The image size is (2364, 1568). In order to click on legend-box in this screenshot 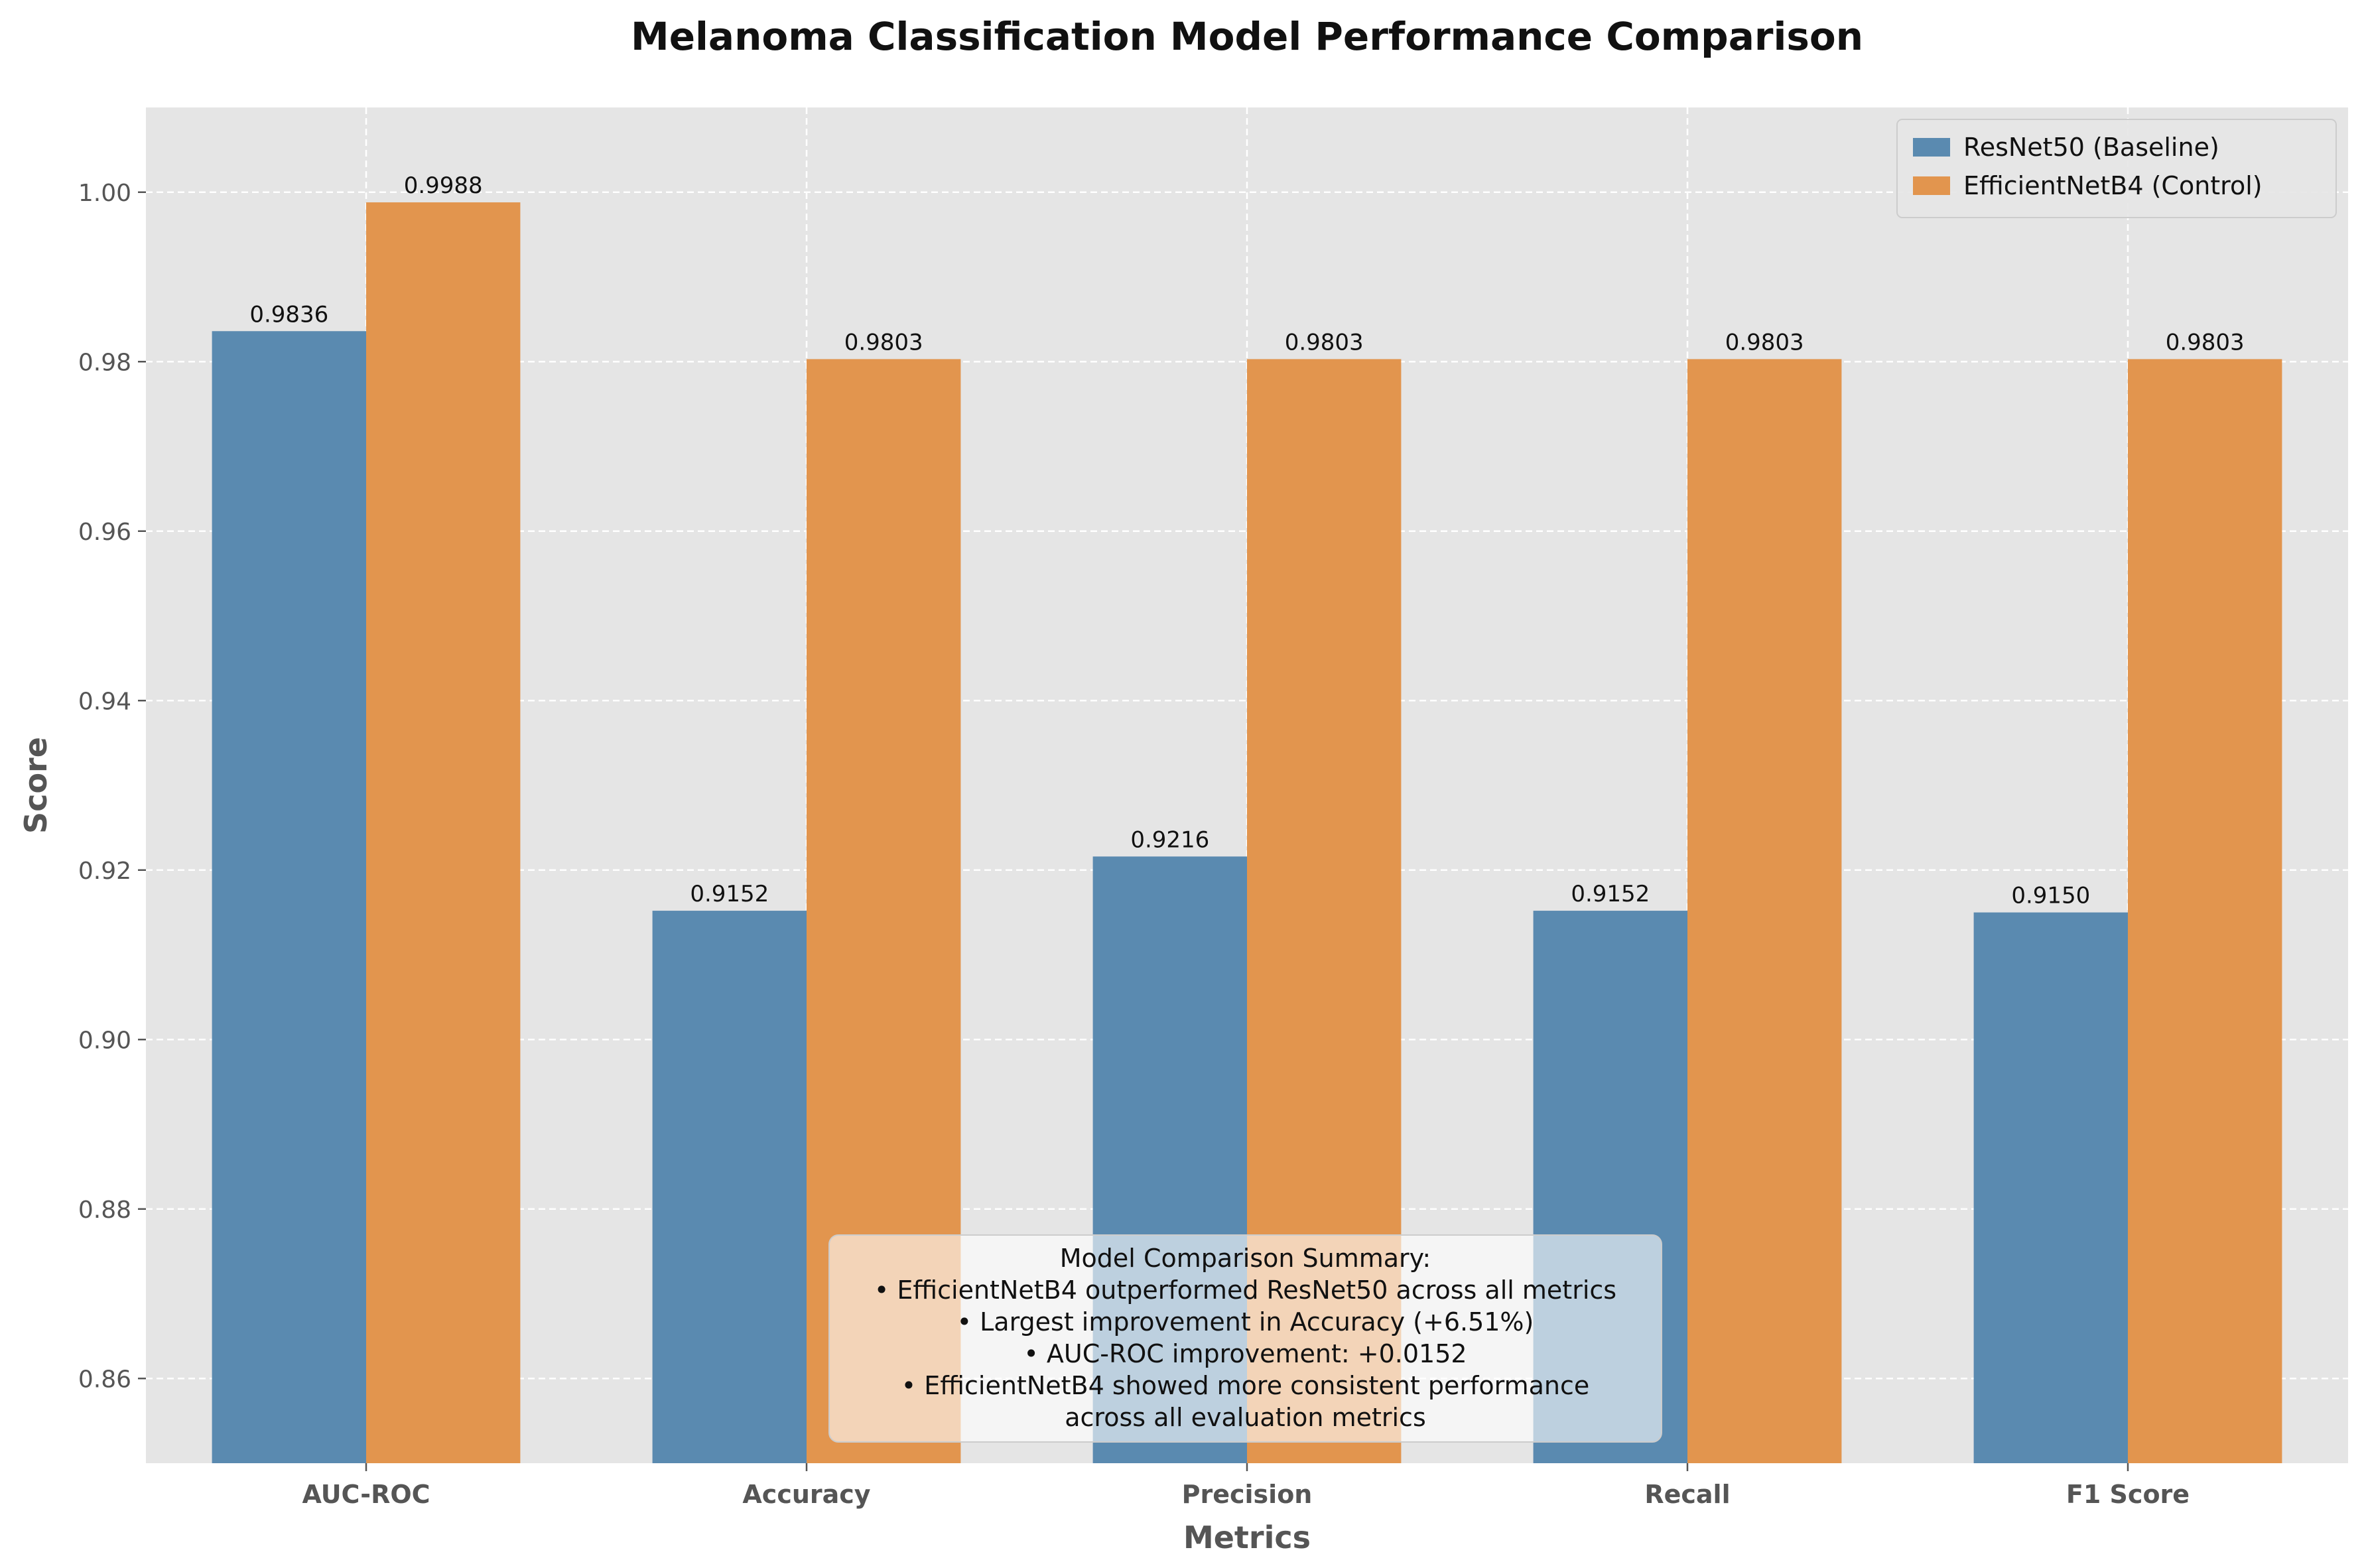, I will do `click(2116, 168)`.